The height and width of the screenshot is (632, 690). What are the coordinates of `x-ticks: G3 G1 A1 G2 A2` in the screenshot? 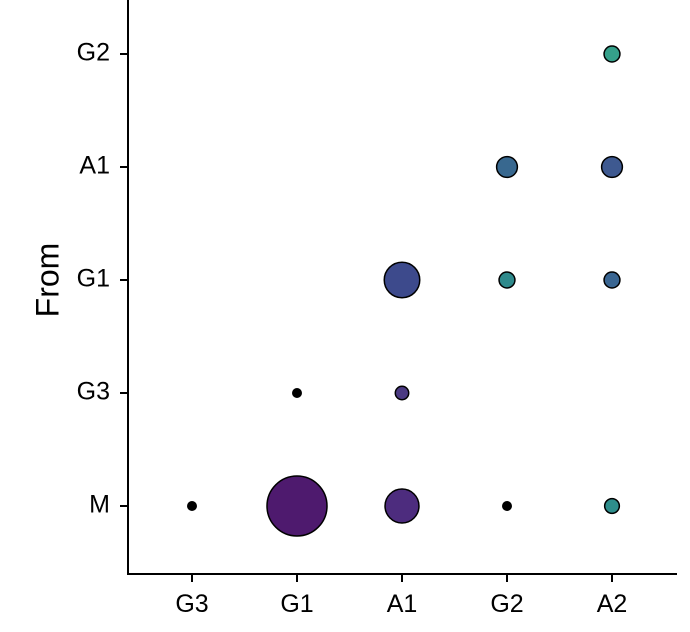 It's located at (401, 596).